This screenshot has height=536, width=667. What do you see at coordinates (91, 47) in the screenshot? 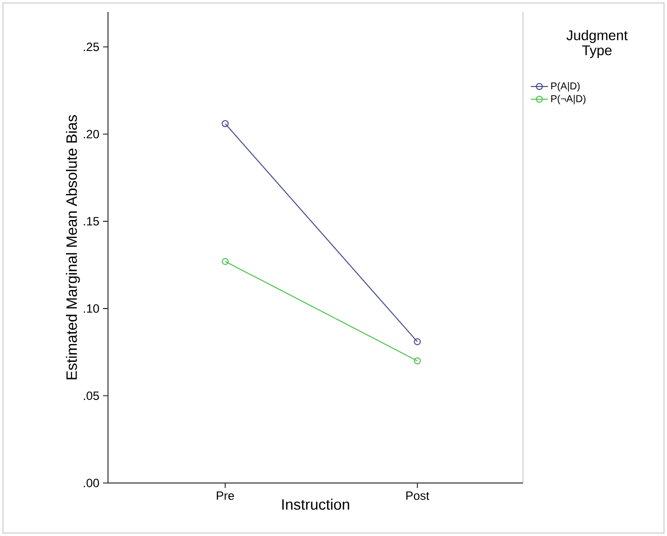
I see `y-tick-label: .25` at bounding box center [91, 47].